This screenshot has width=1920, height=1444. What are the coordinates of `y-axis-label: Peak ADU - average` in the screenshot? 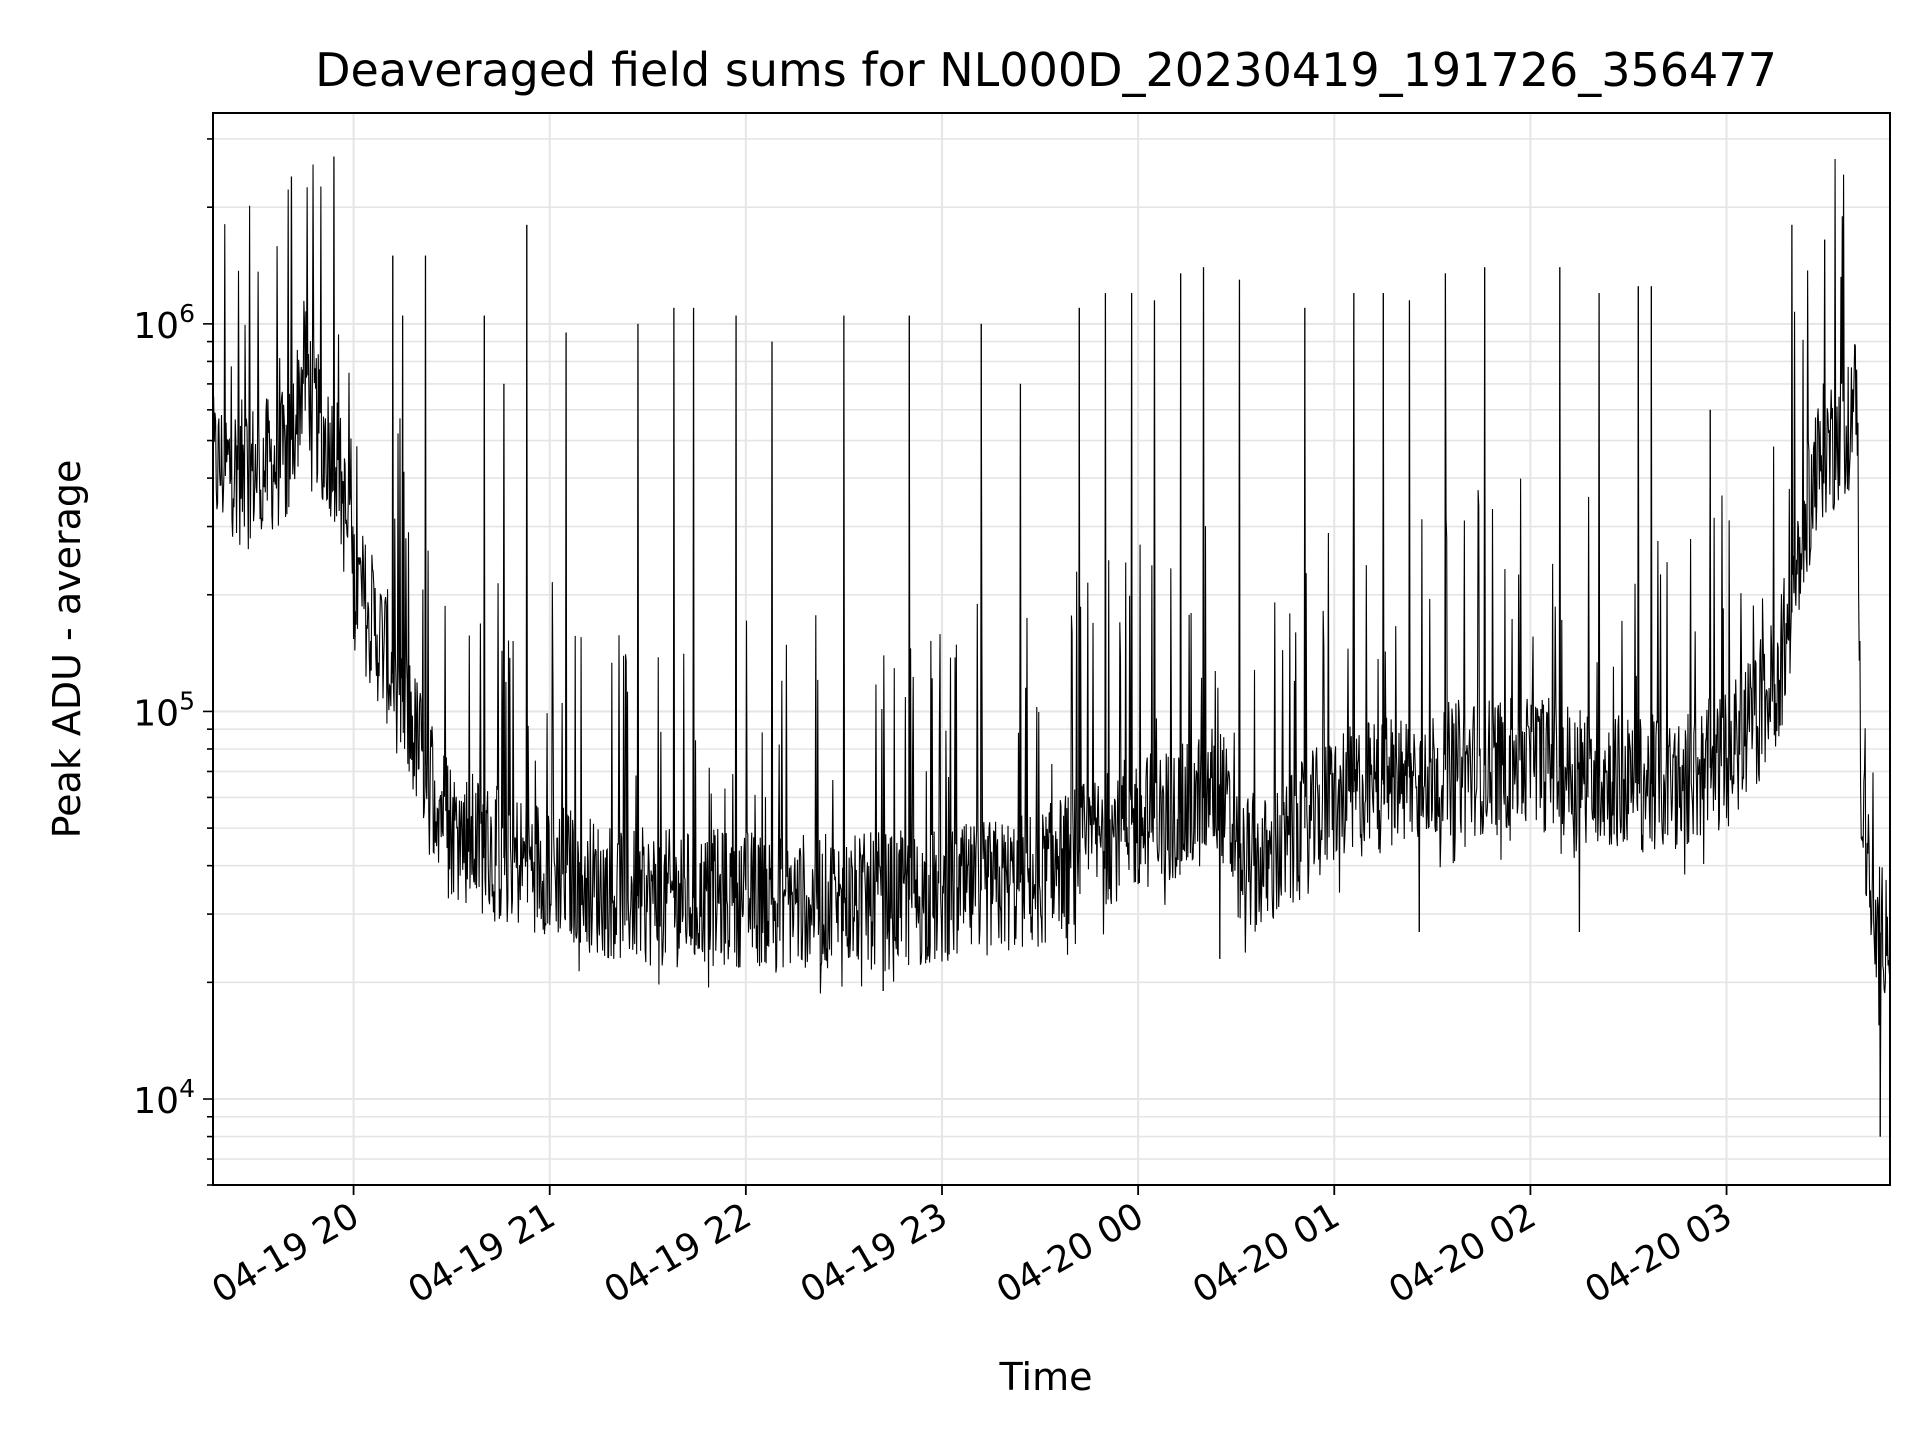 It's located at (67, 649).